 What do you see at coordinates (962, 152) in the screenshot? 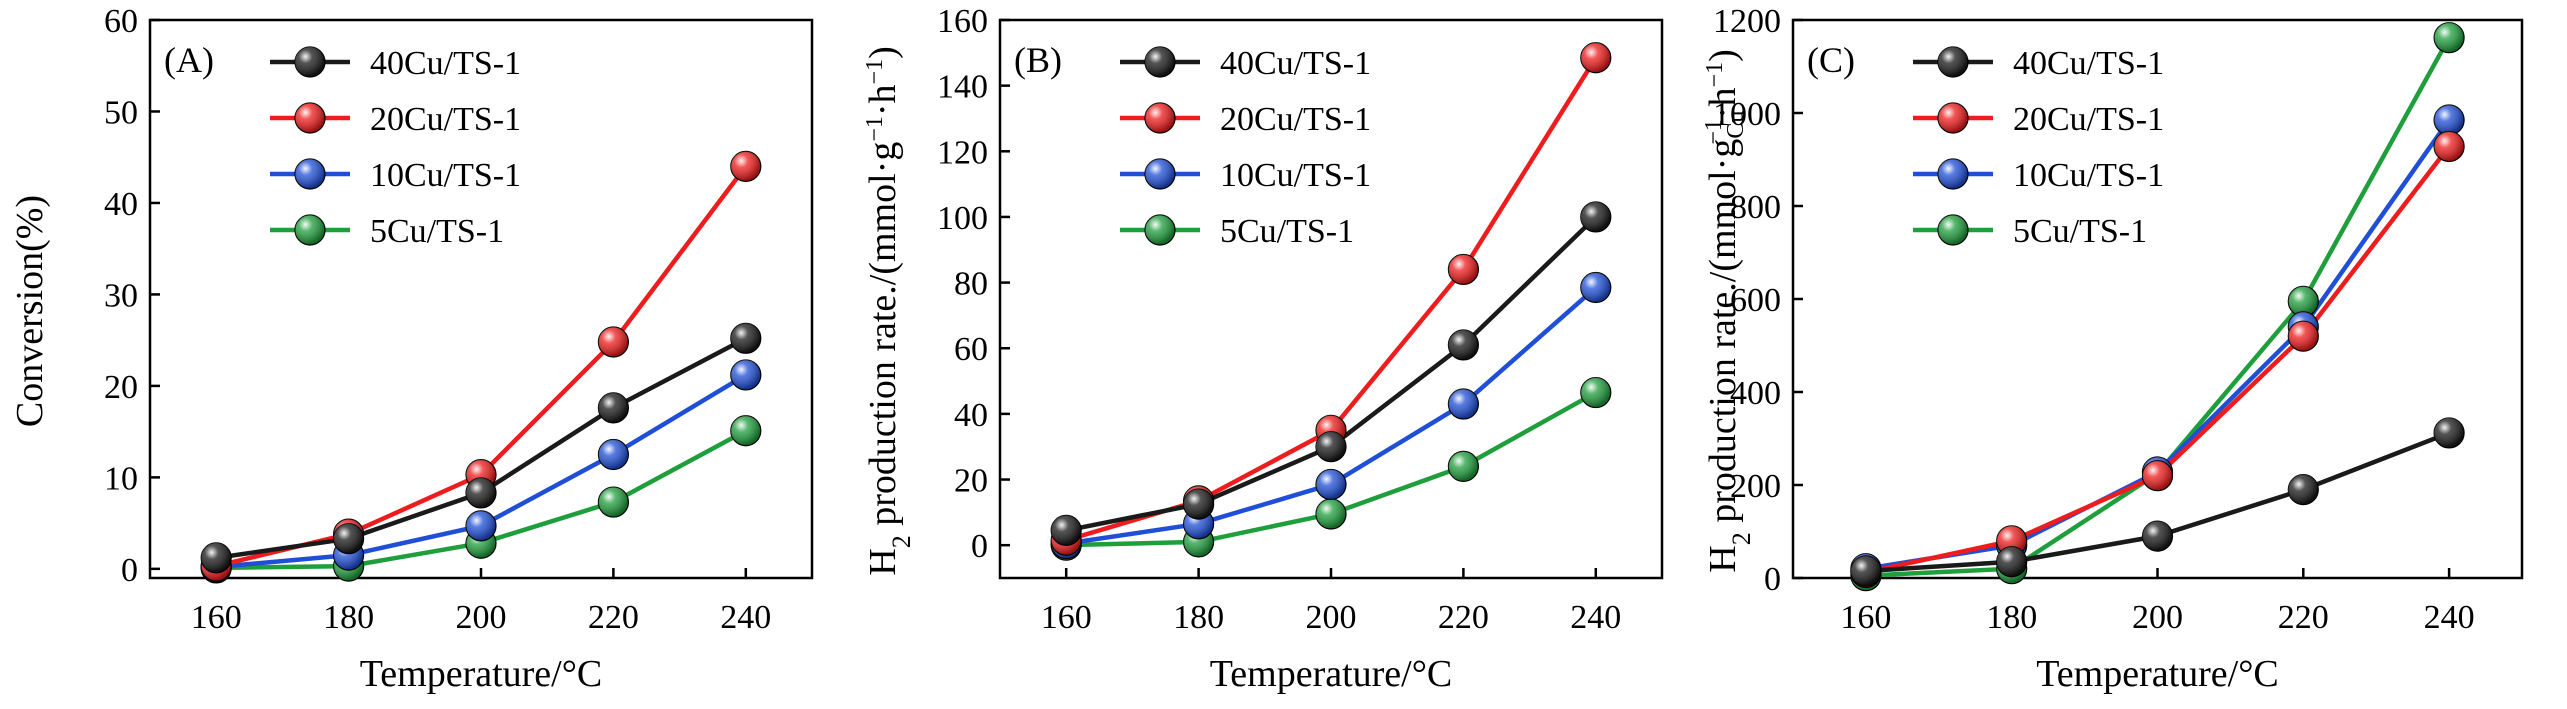
I see `y-tick-label: 120` at bounding box center [962, 152].